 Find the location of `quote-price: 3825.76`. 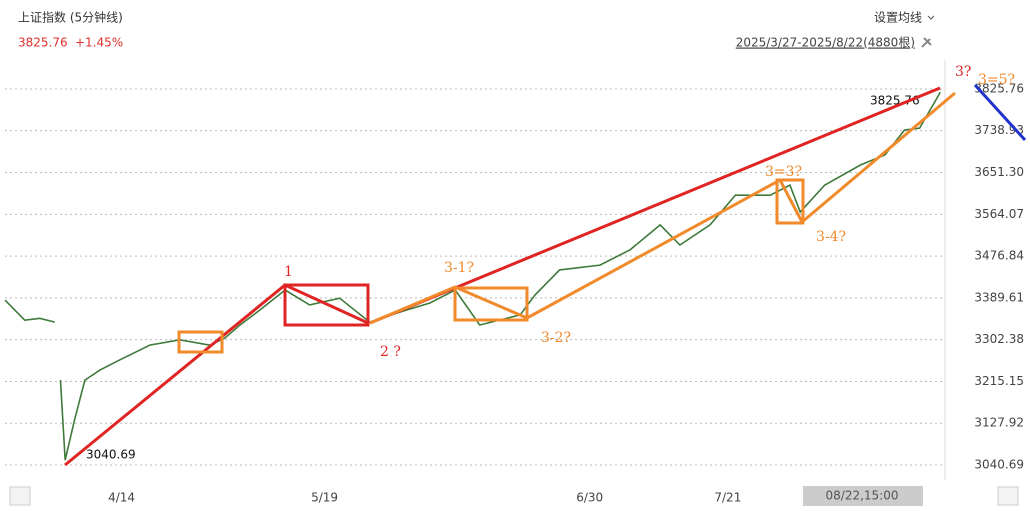

quote-price: 3825.76 is located at coordinates (43, 43).